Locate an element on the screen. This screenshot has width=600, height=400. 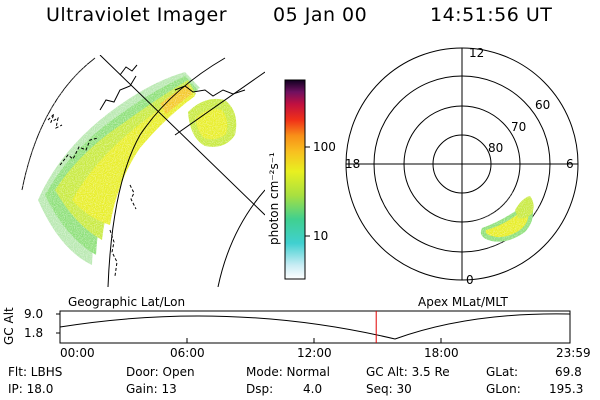
ip-info: IP: 18.0 is located at coordinates (31, 389).